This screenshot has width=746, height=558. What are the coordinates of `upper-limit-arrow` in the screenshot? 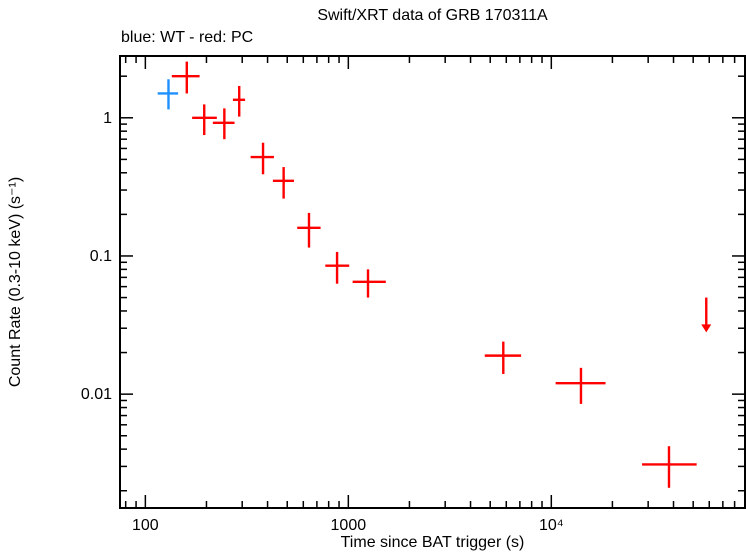 It's located at (706, 315).